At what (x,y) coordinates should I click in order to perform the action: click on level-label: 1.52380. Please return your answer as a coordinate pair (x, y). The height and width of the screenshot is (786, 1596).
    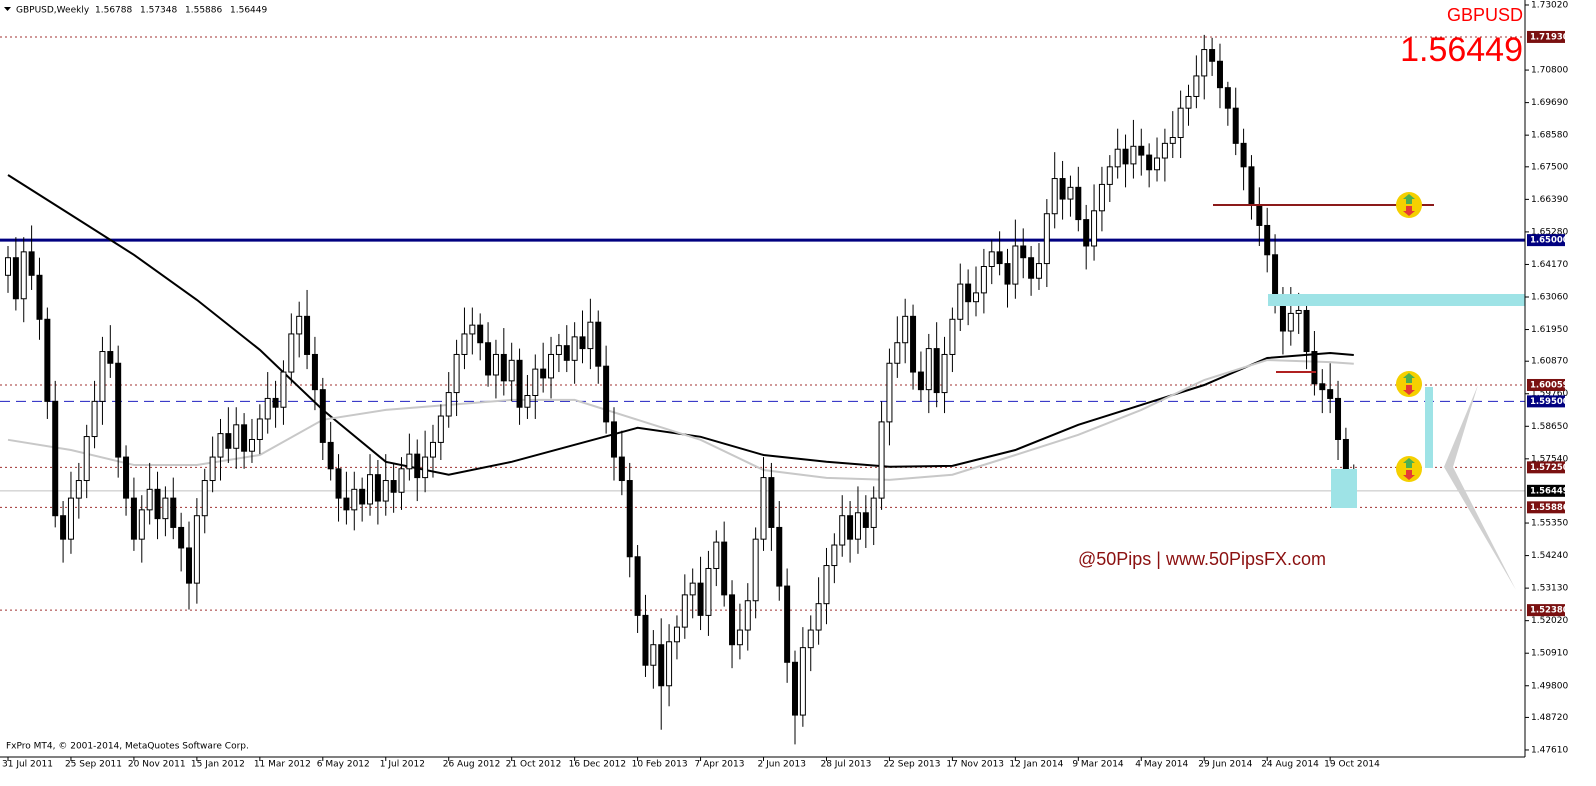
    Looking at the image, I should click on (1549, 611).